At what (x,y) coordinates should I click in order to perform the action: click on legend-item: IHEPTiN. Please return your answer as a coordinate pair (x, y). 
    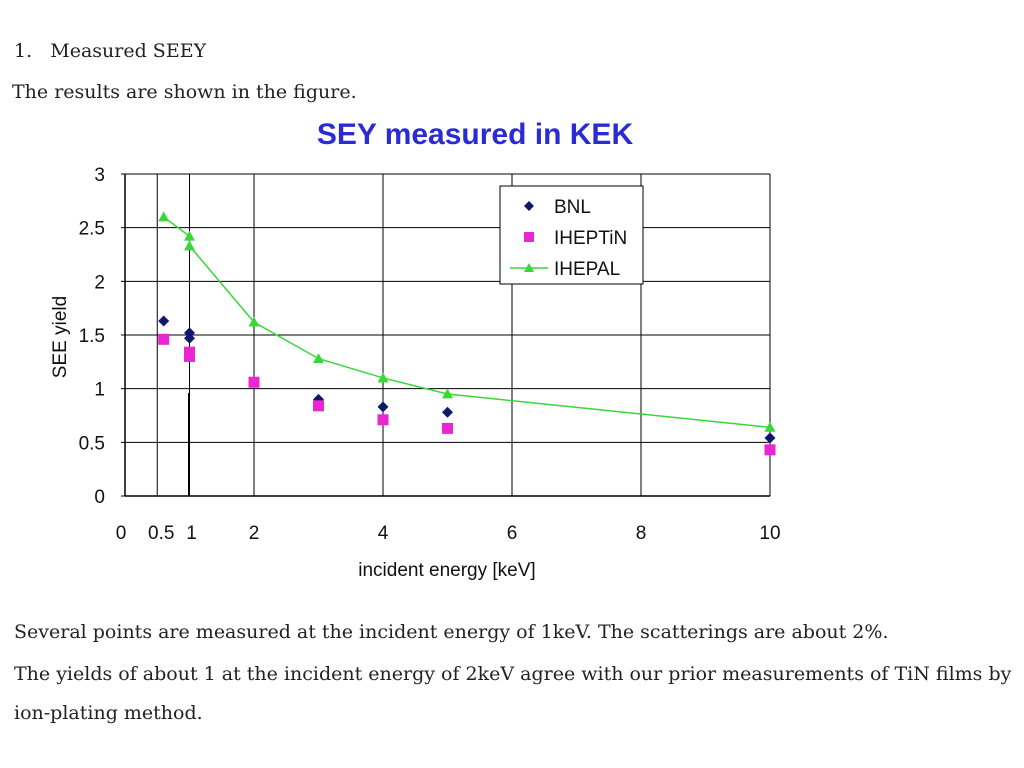
    Looking at the image, I should click on (575, 238).